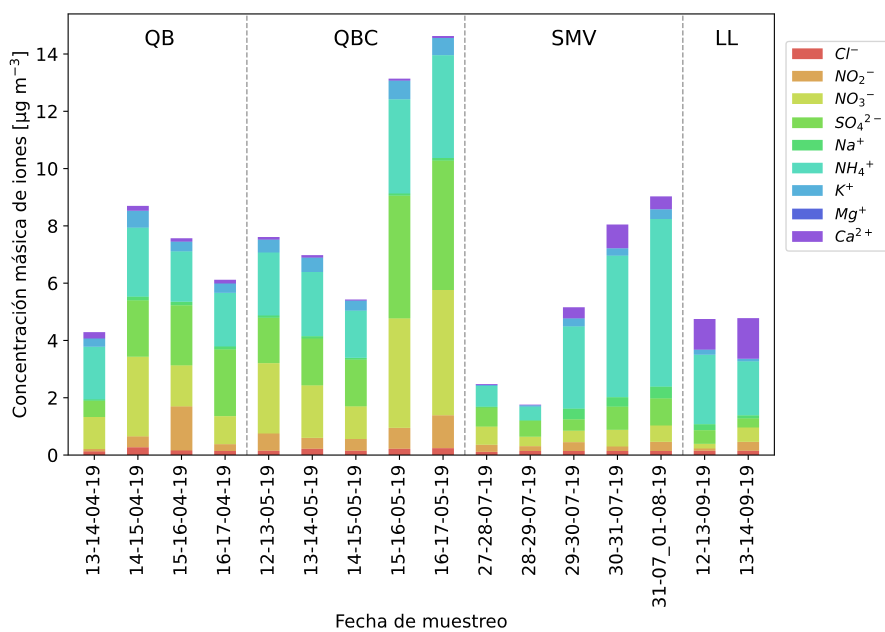  Describe the element at coordinates (661, 536) in the screenshot. I see `x-tick-label: 31-07_01-08-19` at that location.